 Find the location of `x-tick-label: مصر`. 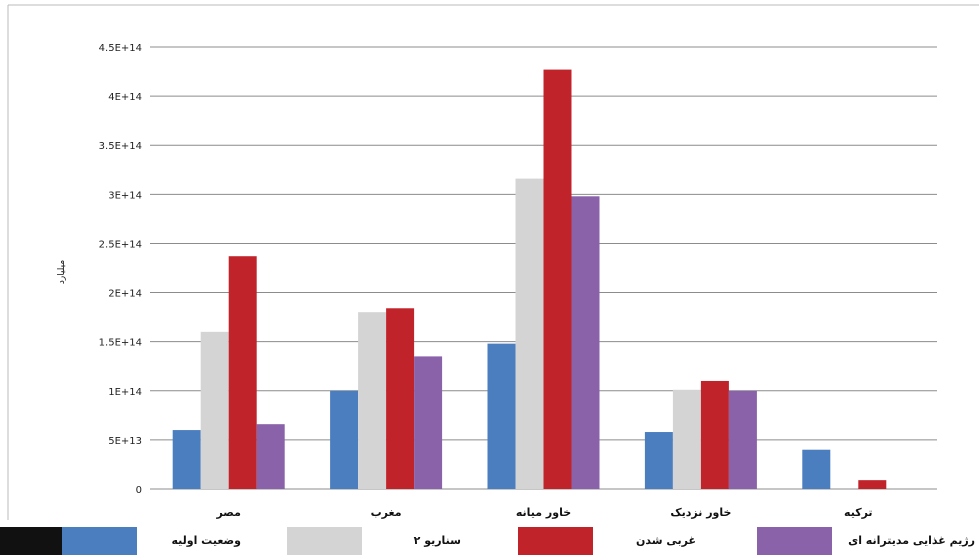

x-tick-label: مصر is located at coordinates (228, 512).